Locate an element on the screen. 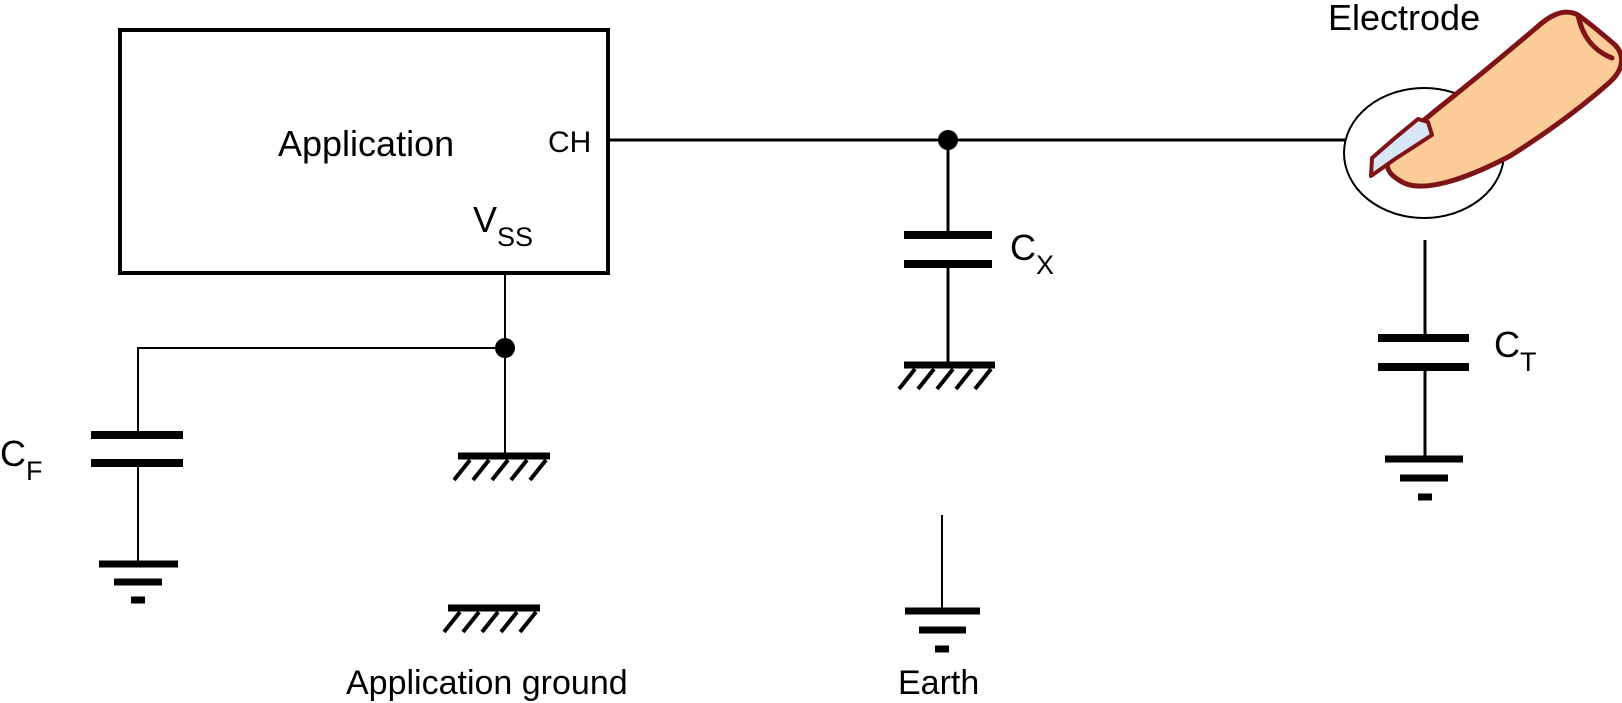 The height and width of the screenshot is (703, 1622). application-block is located at coordinates (364, 151).